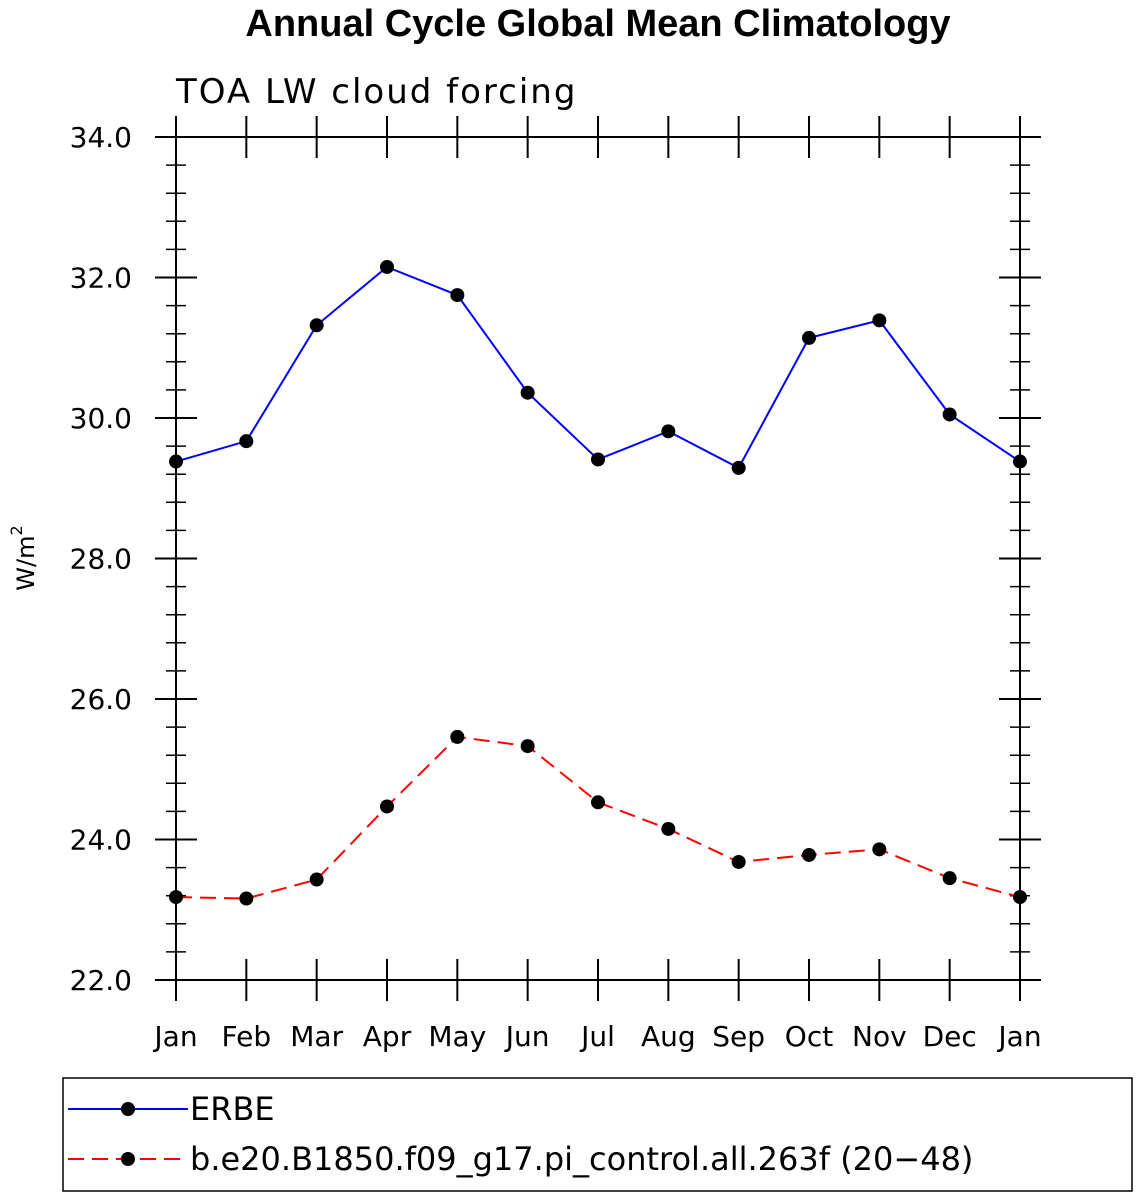 This screenshot has height=1197, width=1139. Describe the element at coordinates (809, 1036) in the screenshot. I see `x-tick-label: Oct` at that location.